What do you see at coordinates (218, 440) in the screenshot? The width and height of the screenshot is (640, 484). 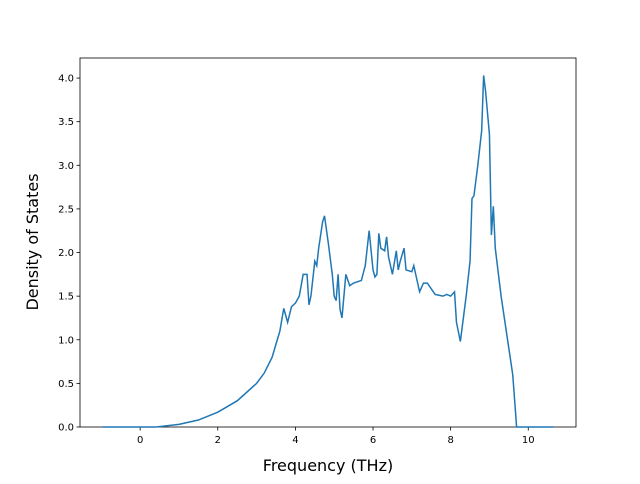 I see `x-tick-label: 2` at bounding box center [218, 440].